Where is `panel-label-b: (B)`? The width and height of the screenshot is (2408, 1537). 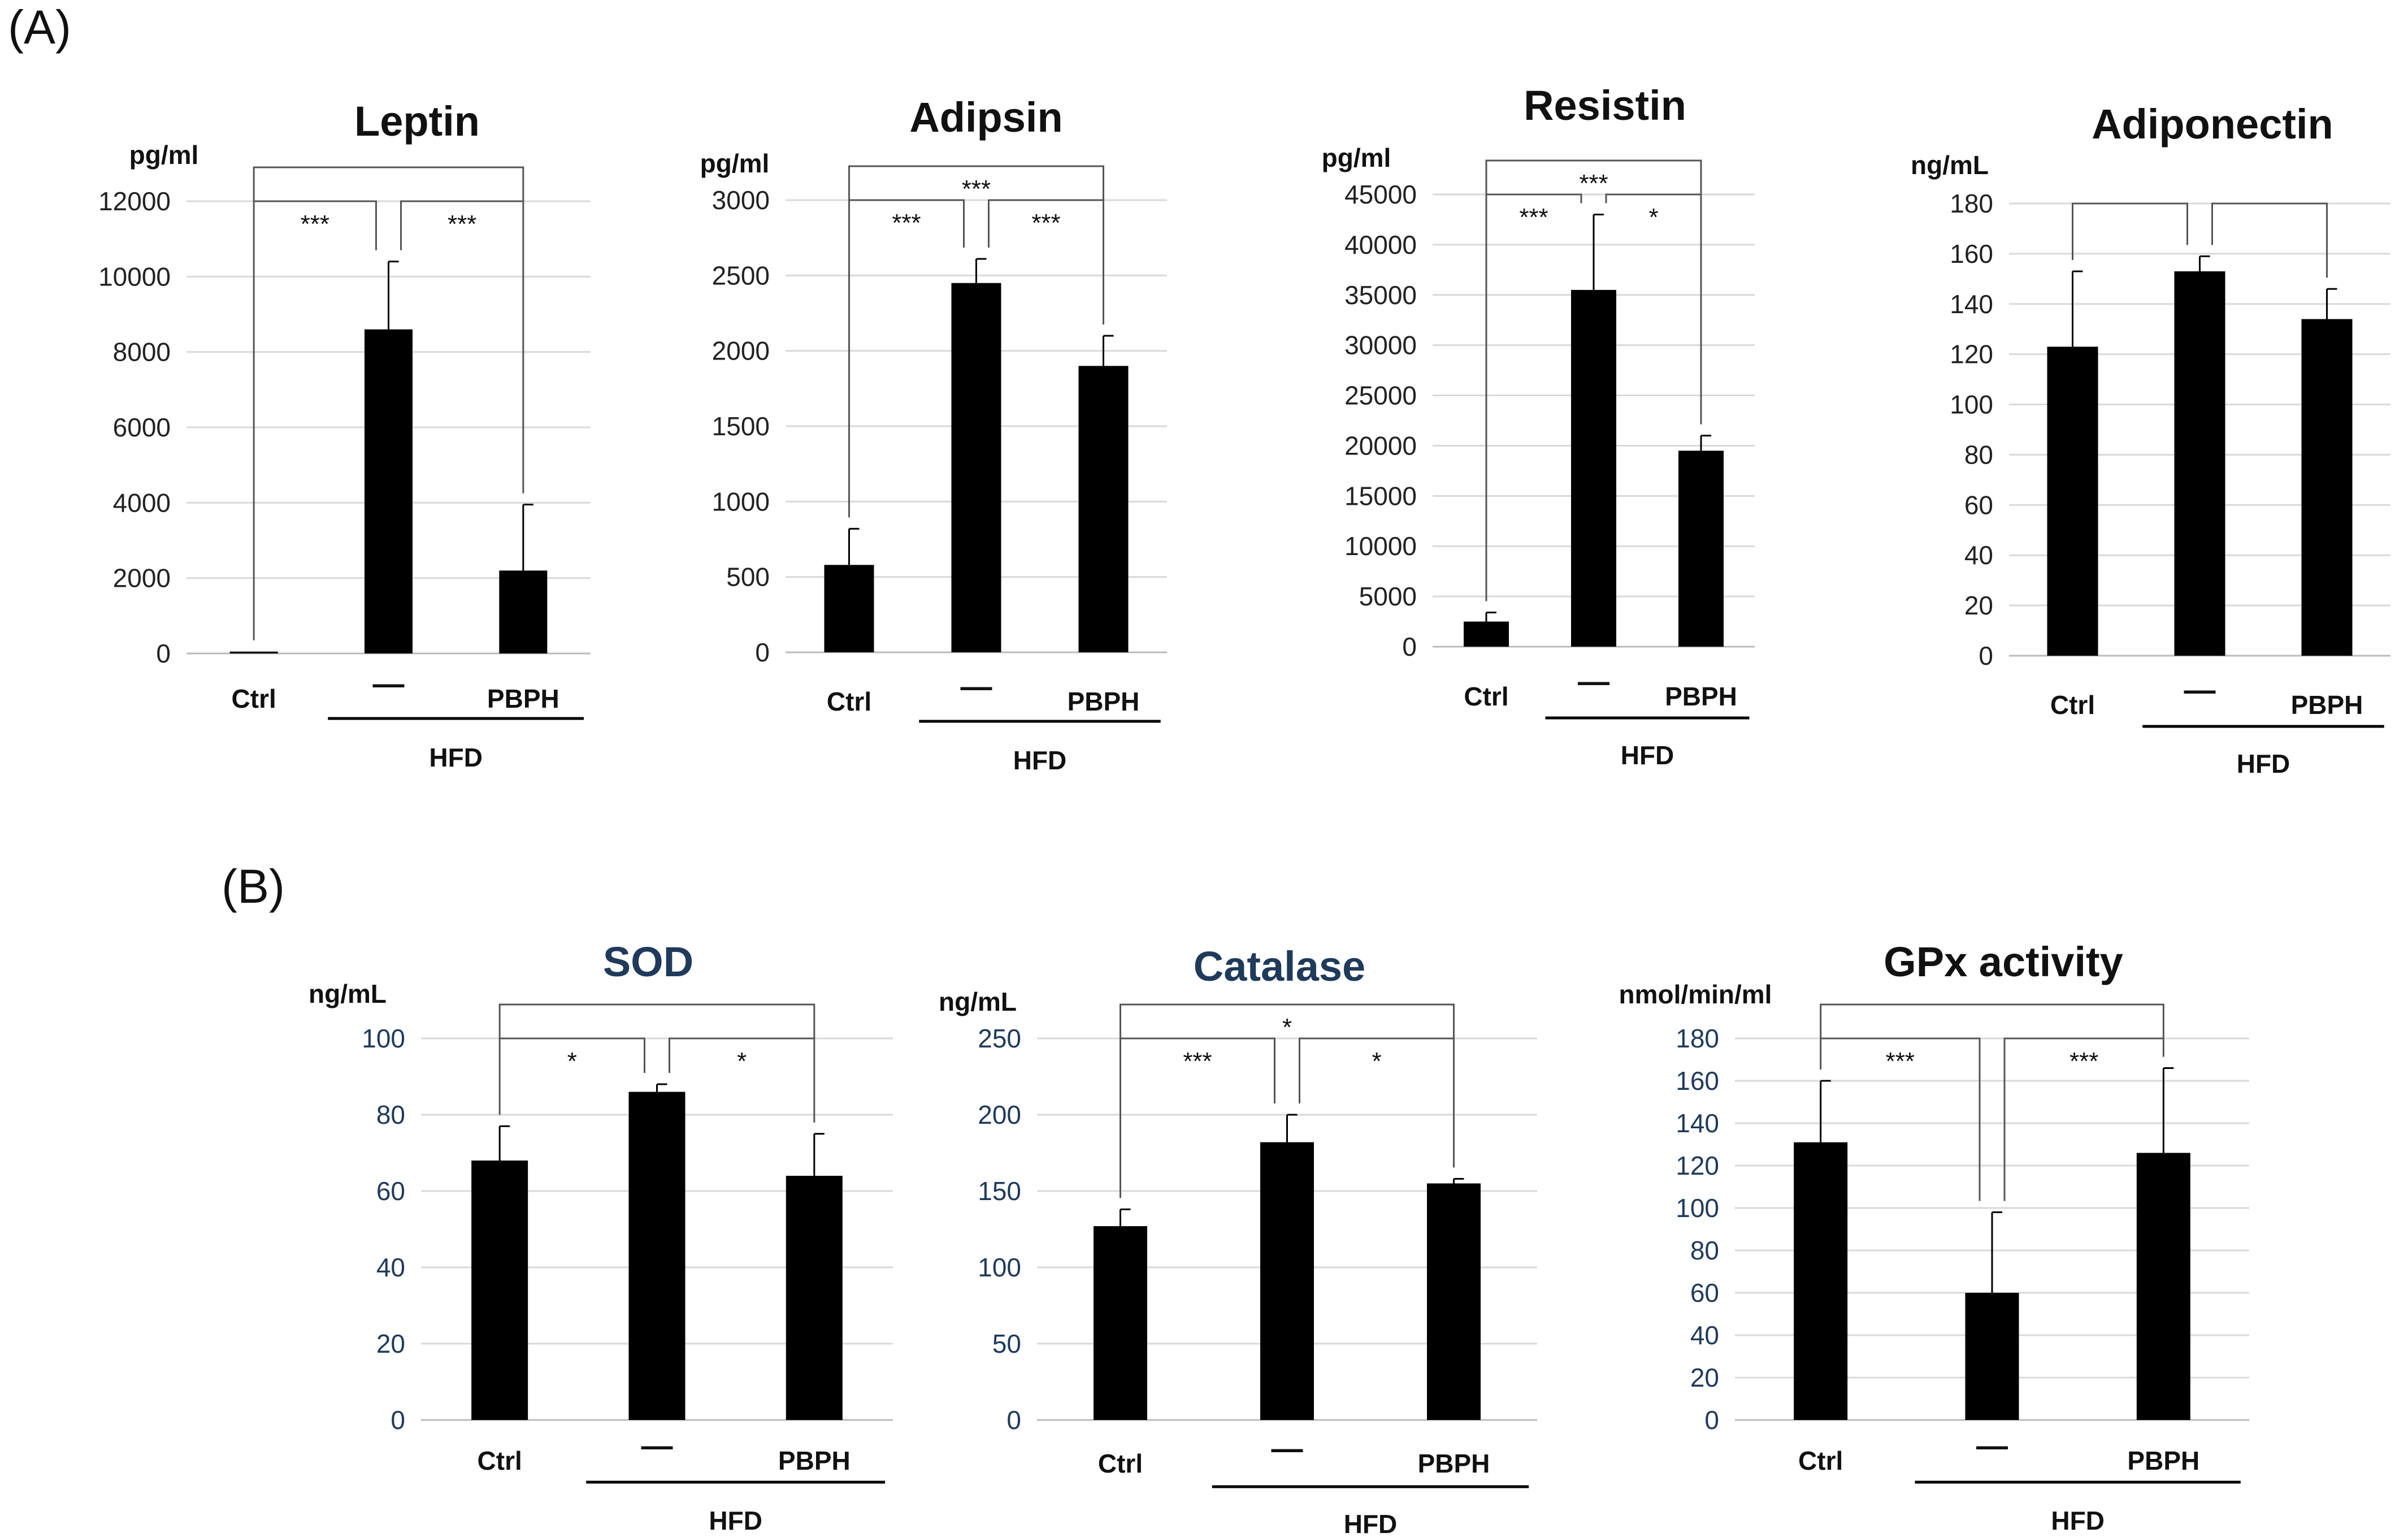
panel-label-b: (B) is located at coordinates (254, 886).